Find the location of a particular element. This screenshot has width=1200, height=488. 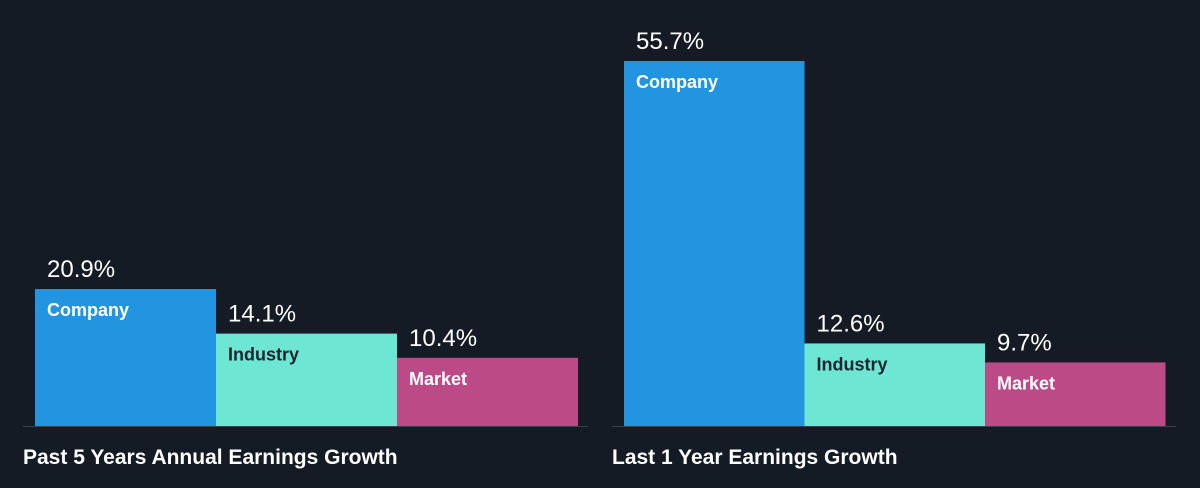

bar-value-label-industry: 12.6% is located at coordinates (851, 323).